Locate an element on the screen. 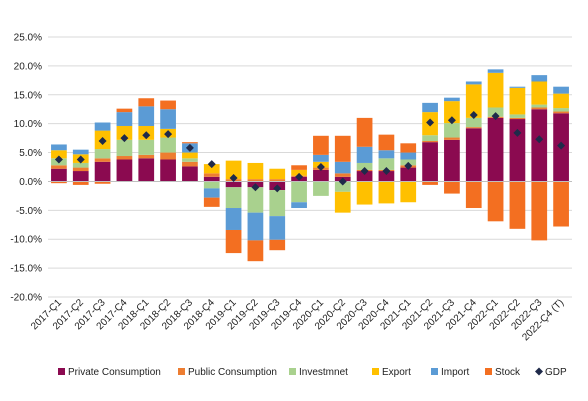  legend-swatch-public-consumption is located at coordinates (181, 371).